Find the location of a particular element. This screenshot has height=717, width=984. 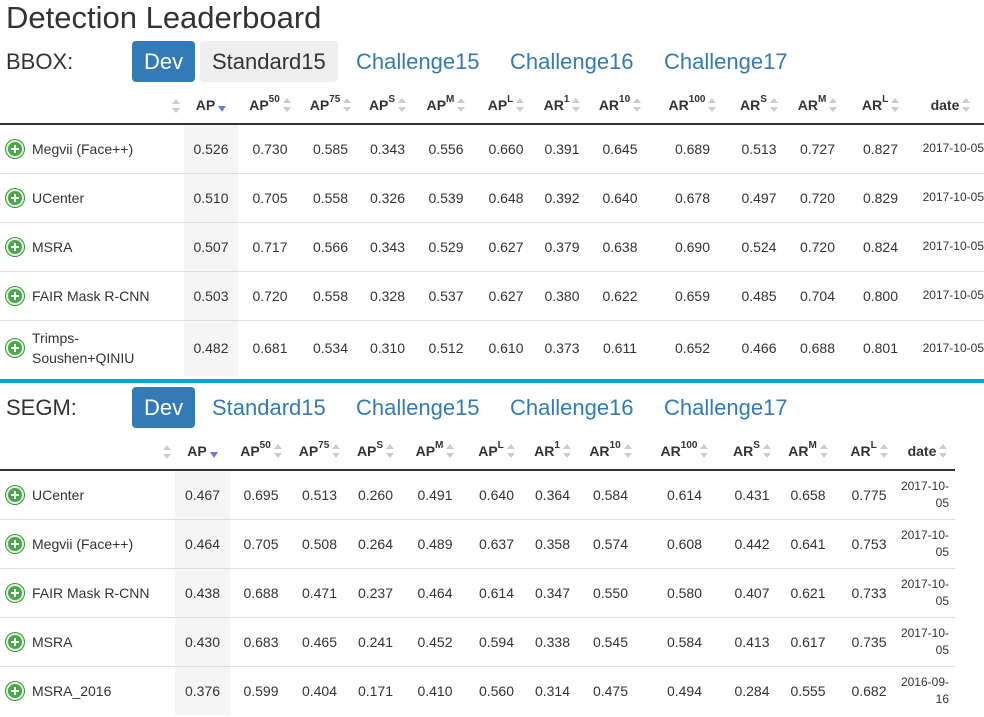

metric-cell: 0.610 is located at coordinates (506, 347).